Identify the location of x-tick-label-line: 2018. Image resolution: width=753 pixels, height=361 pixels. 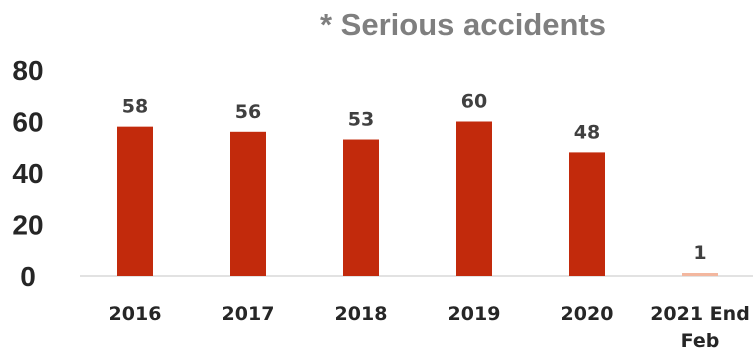
(361, 314).